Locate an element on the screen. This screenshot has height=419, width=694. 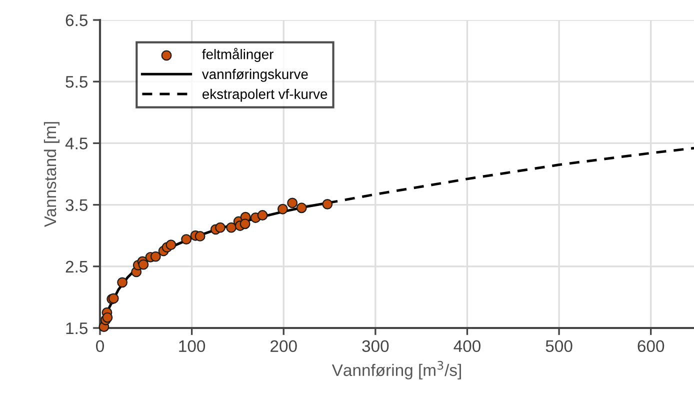
y-tick-label: 1.5 is located at coordinates (77, 328).